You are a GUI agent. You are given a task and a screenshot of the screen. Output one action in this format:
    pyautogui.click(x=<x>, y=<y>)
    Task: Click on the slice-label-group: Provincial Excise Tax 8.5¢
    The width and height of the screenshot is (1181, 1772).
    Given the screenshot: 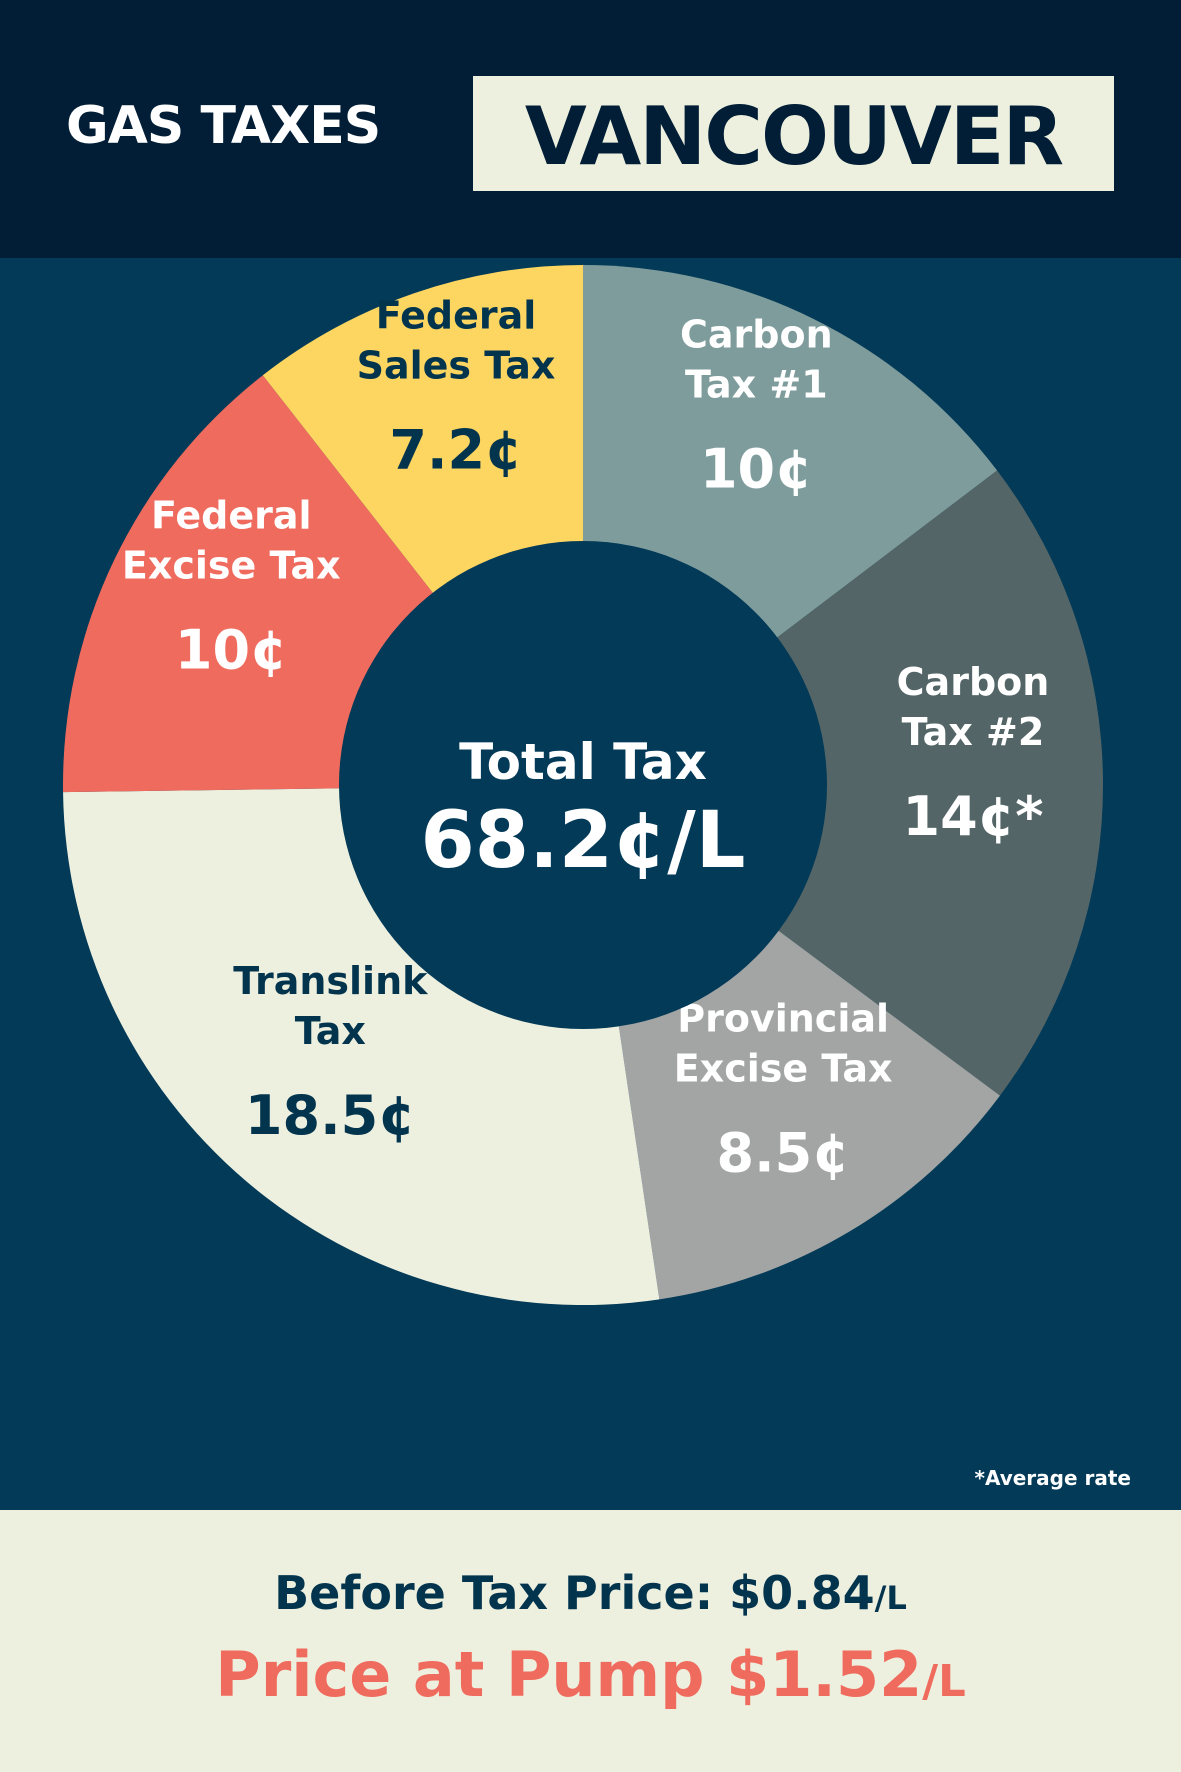 What is the action you would take?
    pyautogui.click(x=783, y=1091)
    